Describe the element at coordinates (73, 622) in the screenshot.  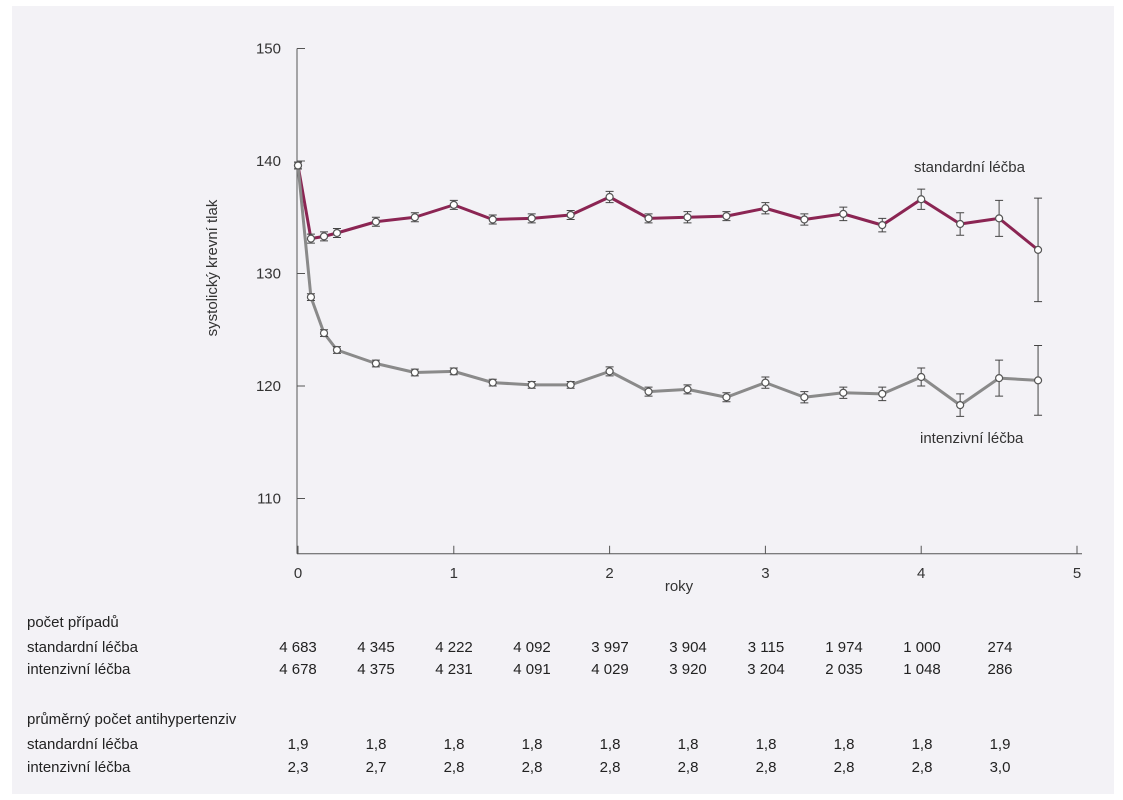
I see `cases-table-title: počet případů` at that location.